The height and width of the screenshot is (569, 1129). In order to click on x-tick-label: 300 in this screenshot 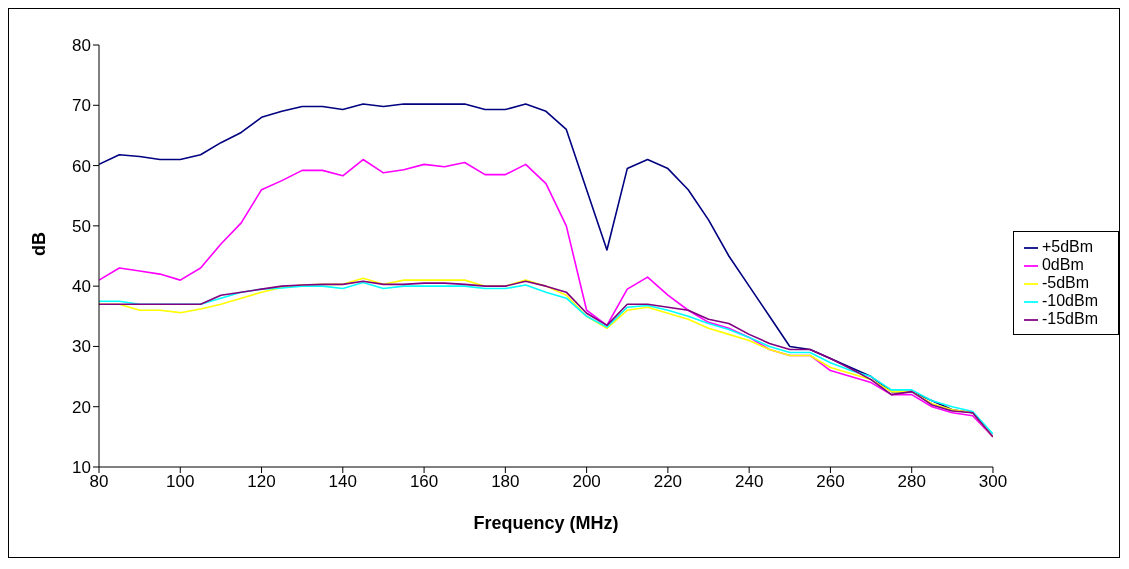, I will do `click(993, 482)`.